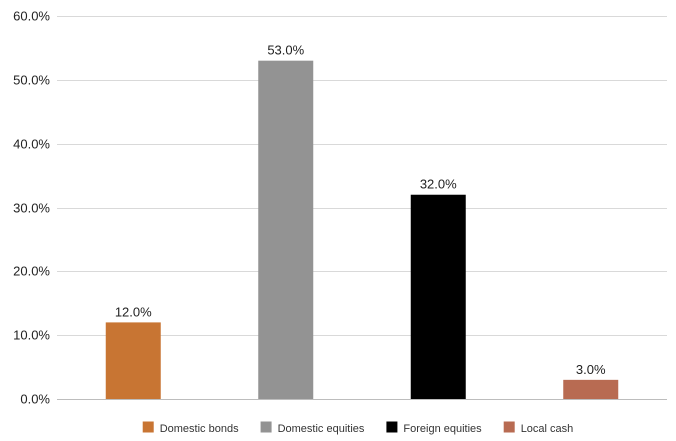  I want to click on y-tick-label: 60.0%, so click(31, 16).